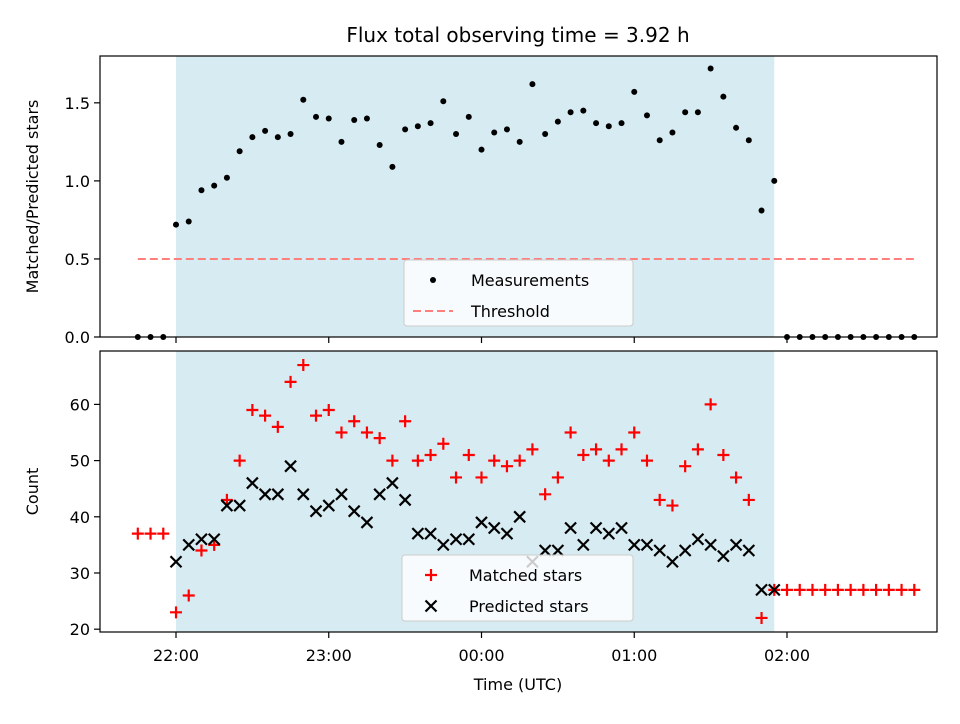 This screenshot has width=960, height=724. I want to click on y-tick-label: 20, so click(80, 629).